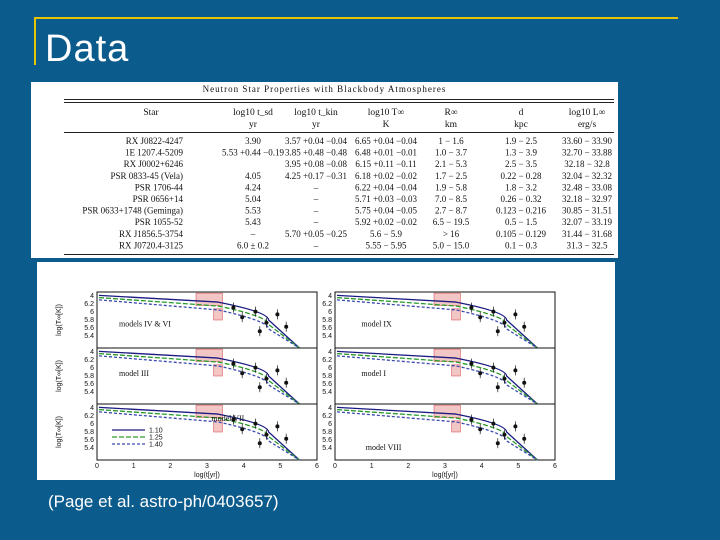 The height and width of the screenshot is (540, 720). I want to click on table-cell-r1-c6: 32.70 − 33.88, so click(587, 153).